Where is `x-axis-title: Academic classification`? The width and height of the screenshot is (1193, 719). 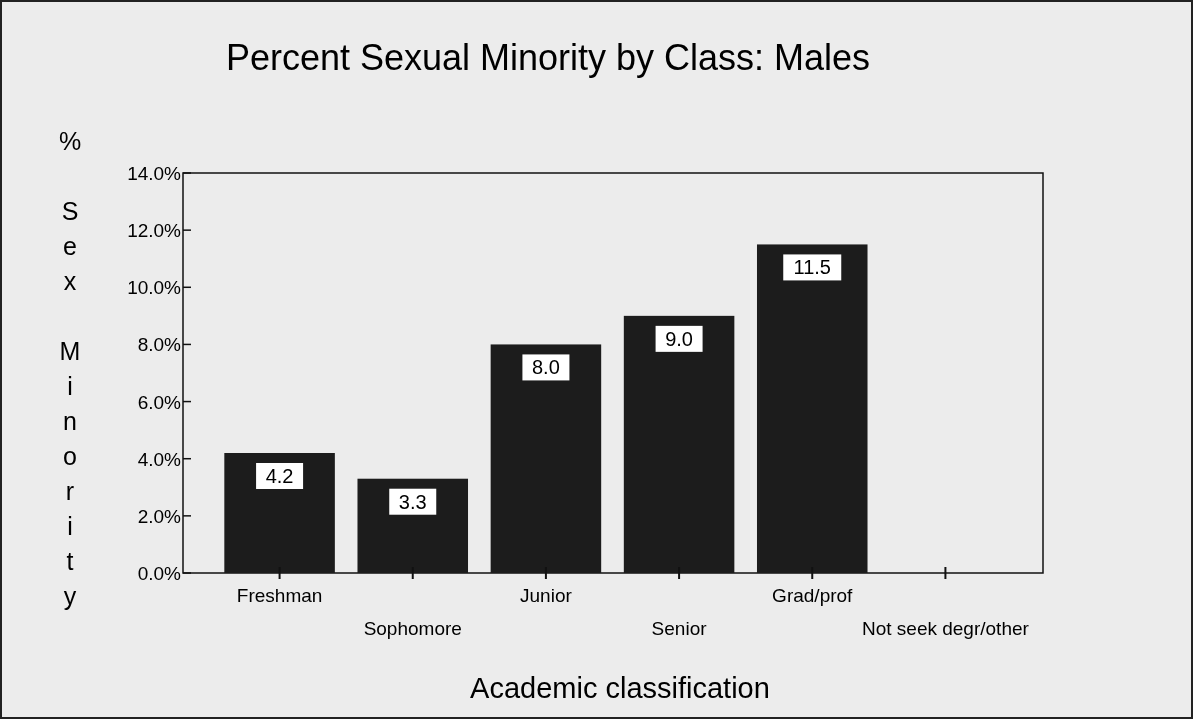 x-axis-title: Academic classification is located at coordinates (620, 688).